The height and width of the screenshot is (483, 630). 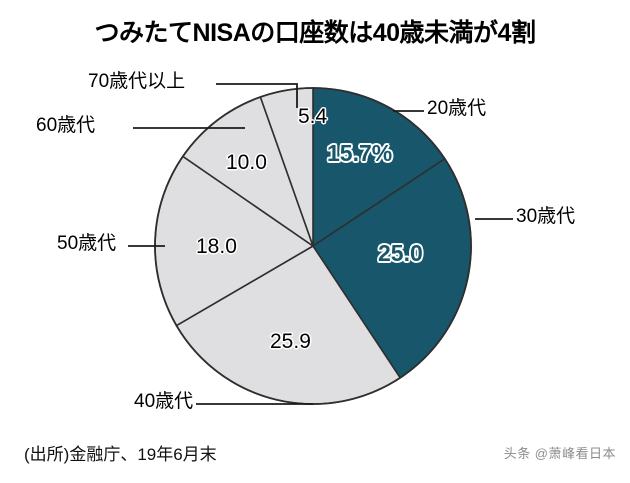 What do you see at coordinates (137, 81) in the screenshot?
I see `category-label-70s: 70歳代以上` at bounding box center [137, 81].